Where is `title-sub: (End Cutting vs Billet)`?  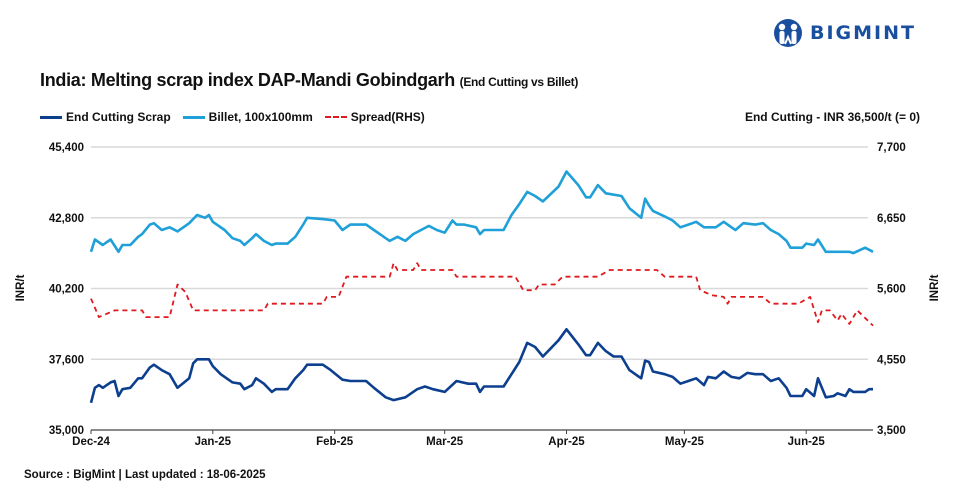
title-sub: (End Cutting vs Billet) is located at coordinates (519, 82).